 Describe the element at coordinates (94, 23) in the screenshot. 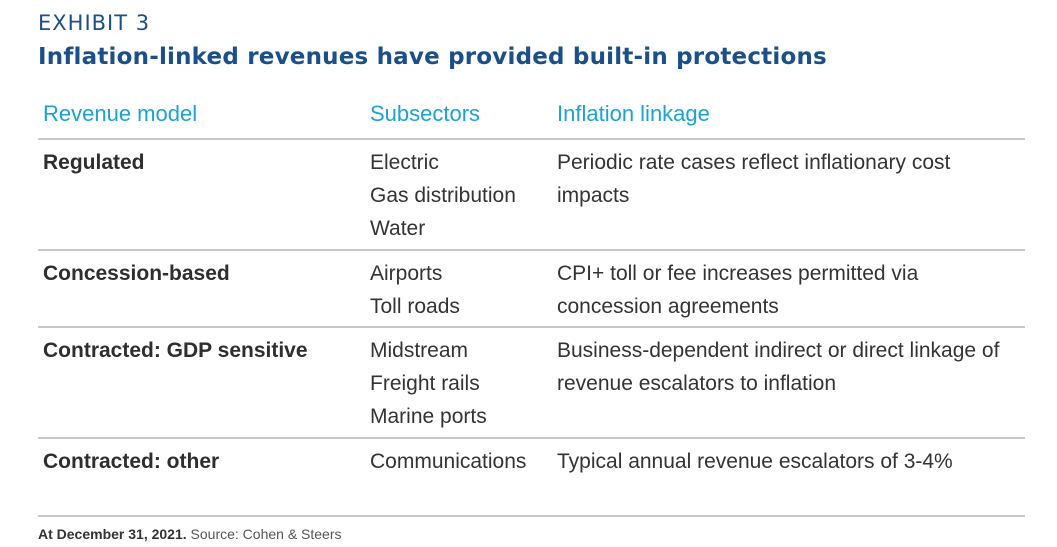

I see `exhibit-label: EXHIBIT 3` at that location.